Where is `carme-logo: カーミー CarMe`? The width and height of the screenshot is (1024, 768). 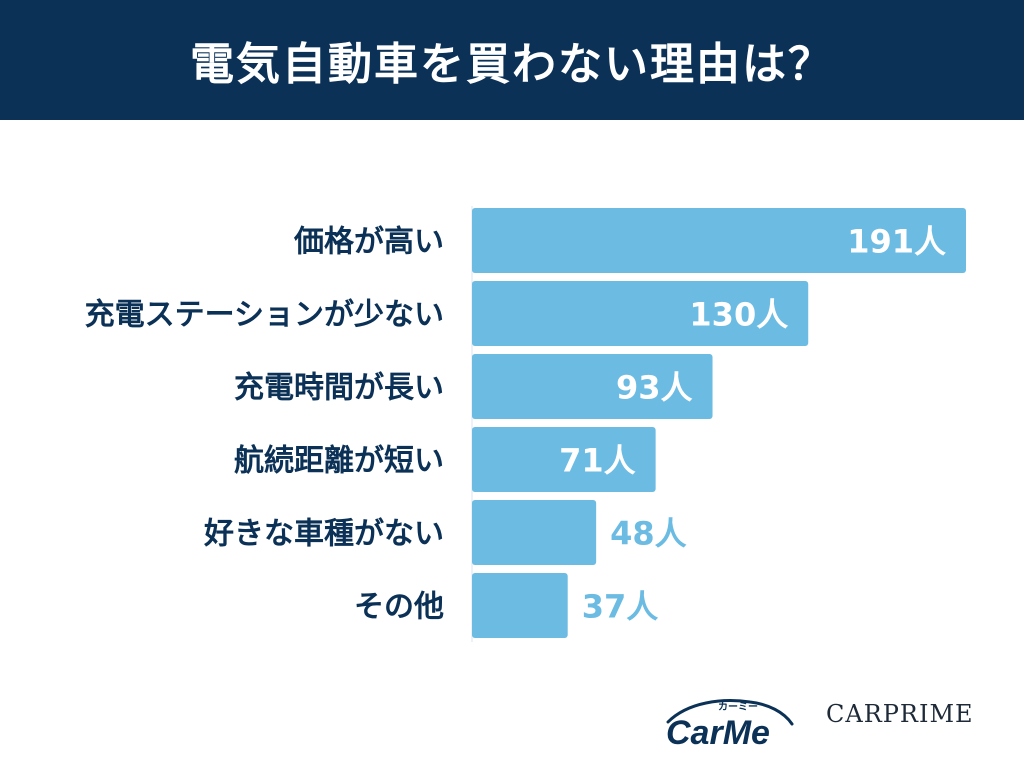
carme-logo: カーミー CarMe is located at coordinates (730, 724).